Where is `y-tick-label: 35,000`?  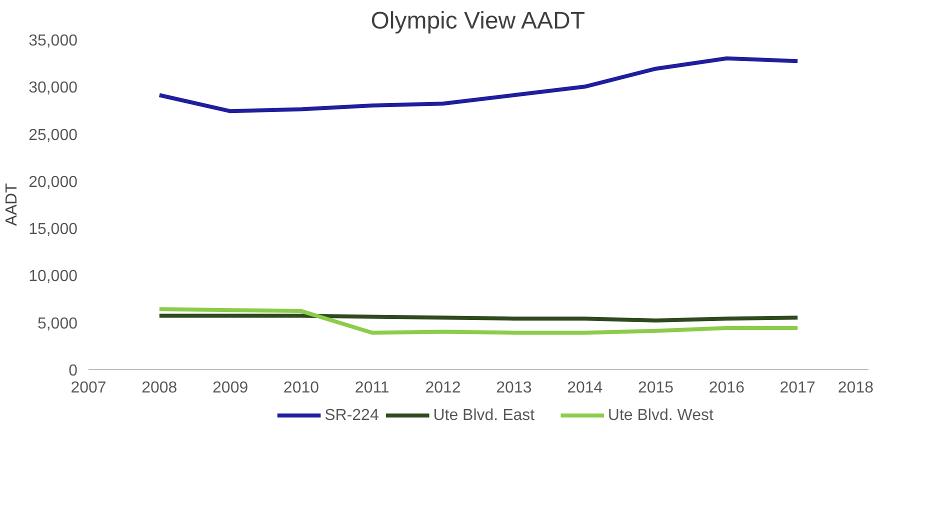 y-tick-label: 35,000 is located at coordinates (53, 41).